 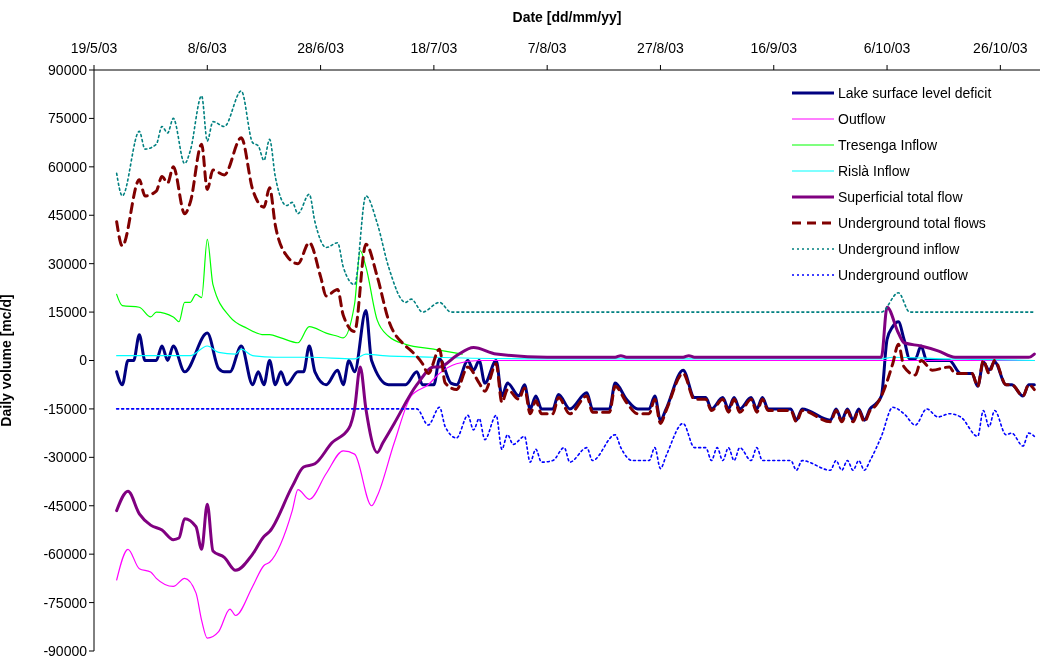 What do you see at coordinates (68, 118) in the screenshot?
I see `y-tick-label: 75000` at bounding box center [68, 118].